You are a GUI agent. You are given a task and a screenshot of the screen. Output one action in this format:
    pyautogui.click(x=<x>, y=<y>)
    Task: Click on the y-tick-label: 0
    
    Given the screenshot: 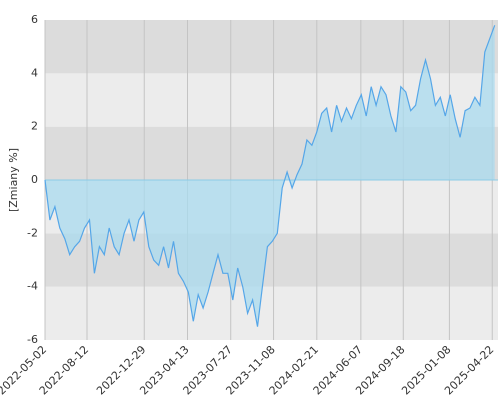 What is the action you would take?
    pyautogui.click(x=34, y=179)
    